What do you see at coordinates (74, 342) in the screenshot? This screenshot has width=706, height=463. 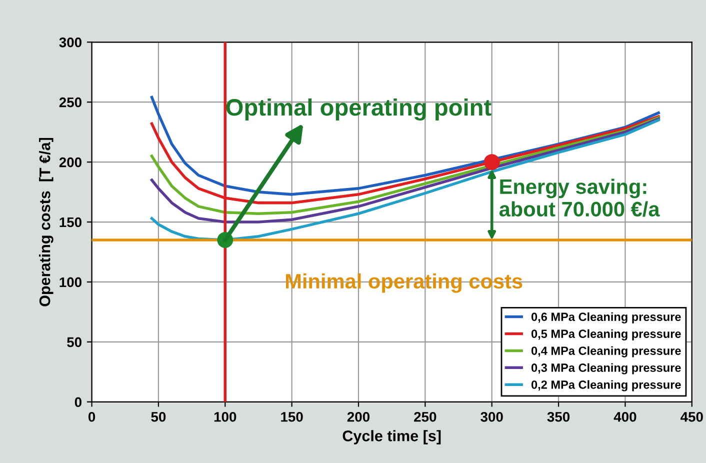 I see `y-tick-label: 50` at bounding box center [74, 342].